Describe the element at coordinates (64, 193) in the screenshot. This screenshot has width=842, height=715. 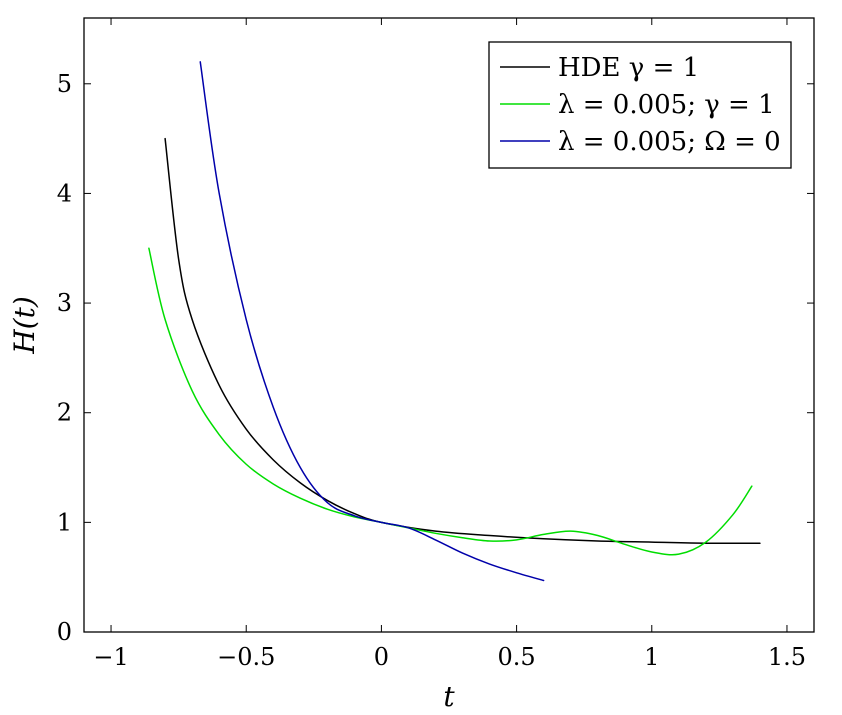
I see `y-tick-label: 4` at that location.